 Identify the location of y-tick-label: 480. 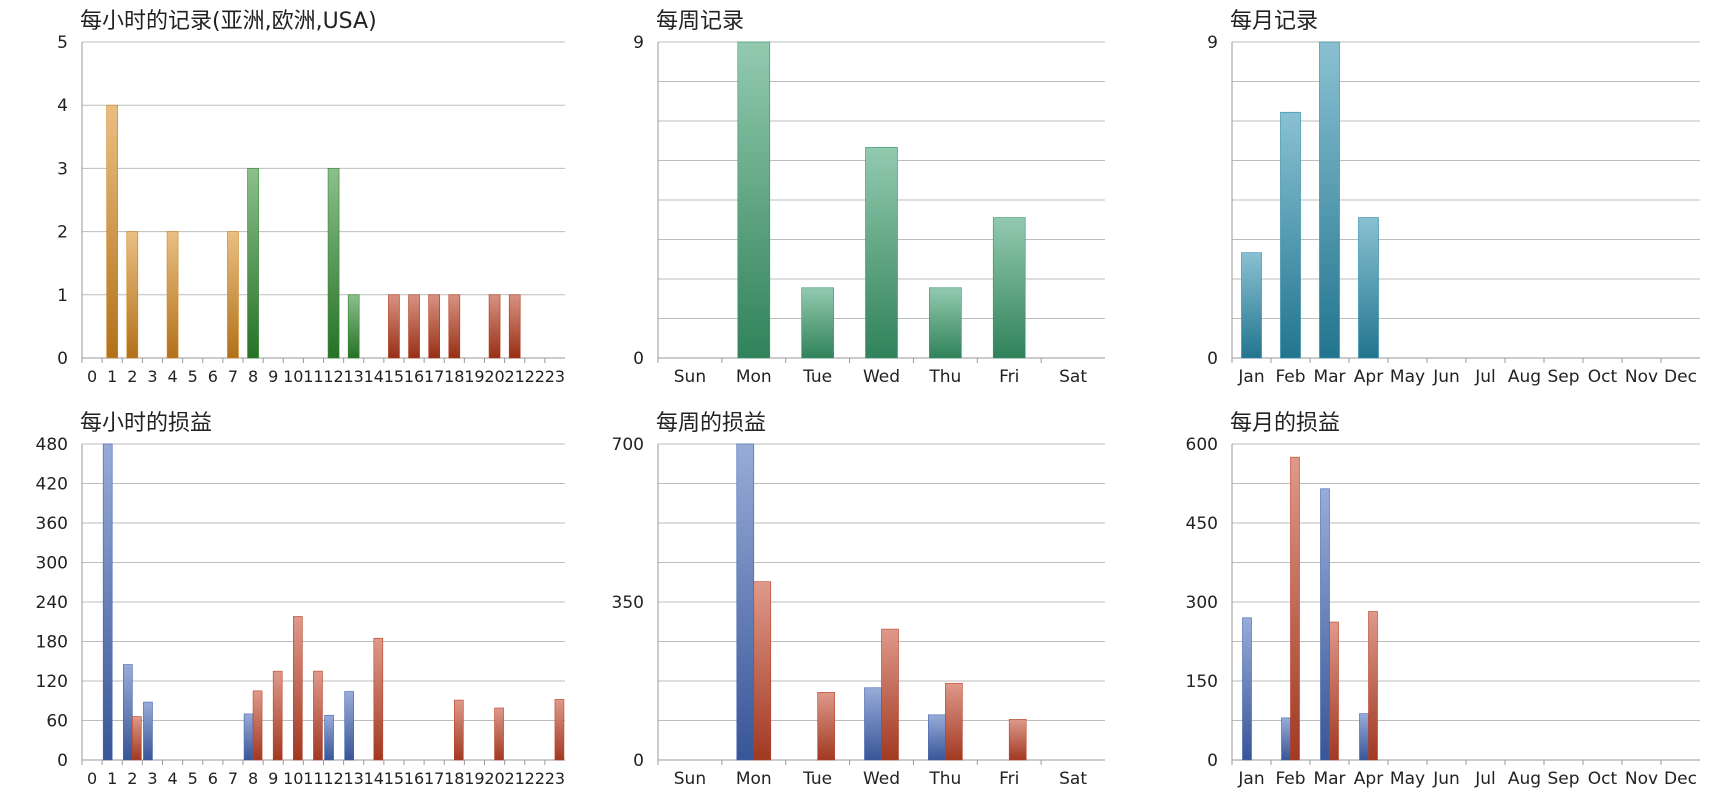
(52, 445).